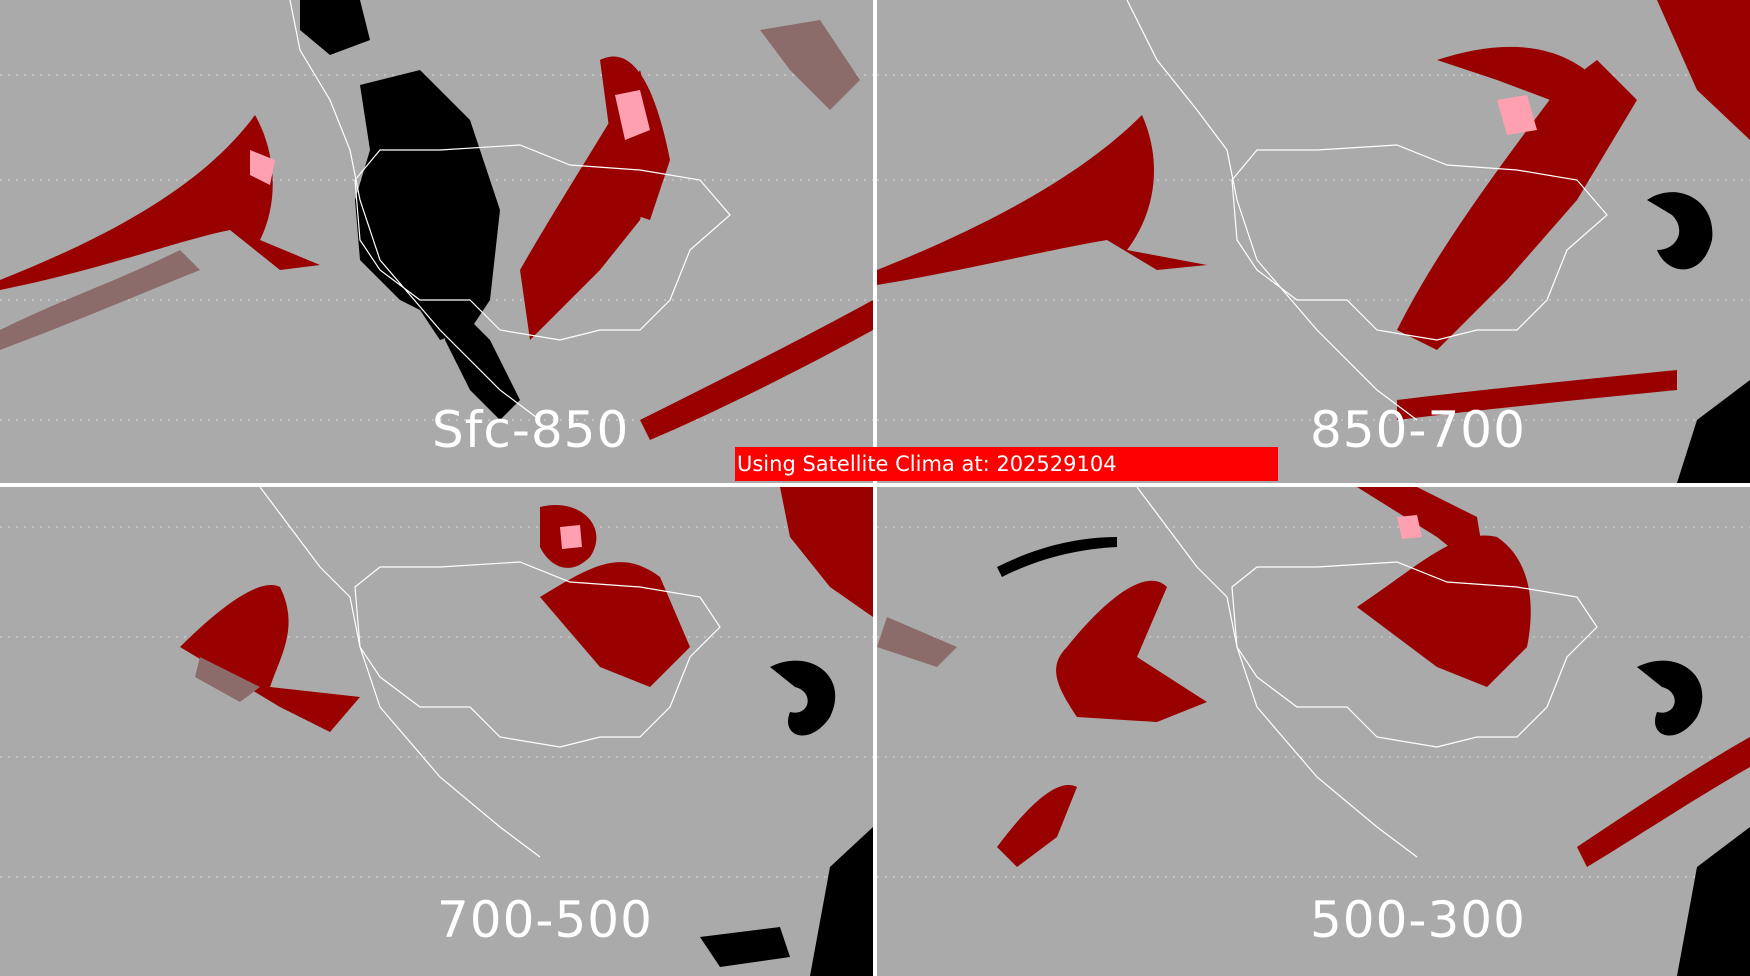  I want to click on black-mexico, so click(482, 360).